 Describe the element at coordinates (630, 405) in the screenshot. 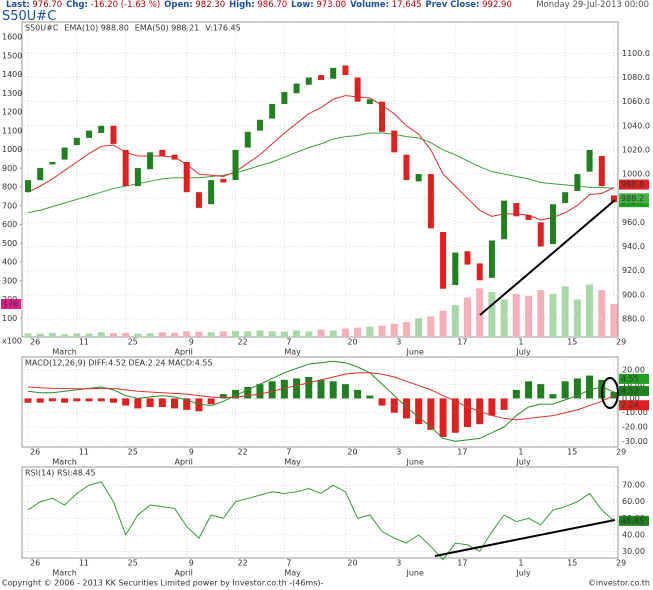

I see `value-badge: 2.24` at that location.